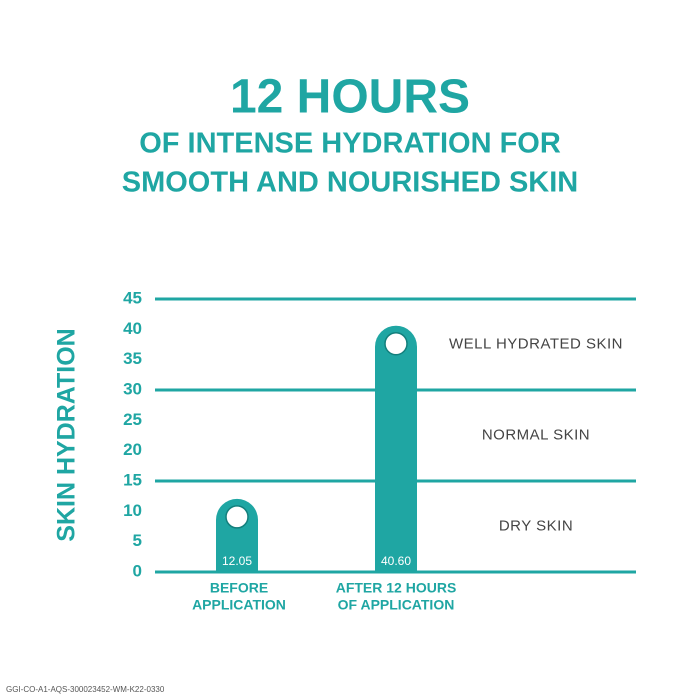 This screenshot has height=700, width=700. Describe the element at coordinates (536, 343) in the screenshot. I see `zone-label: WELL HYDRATED SKIN` at that location.